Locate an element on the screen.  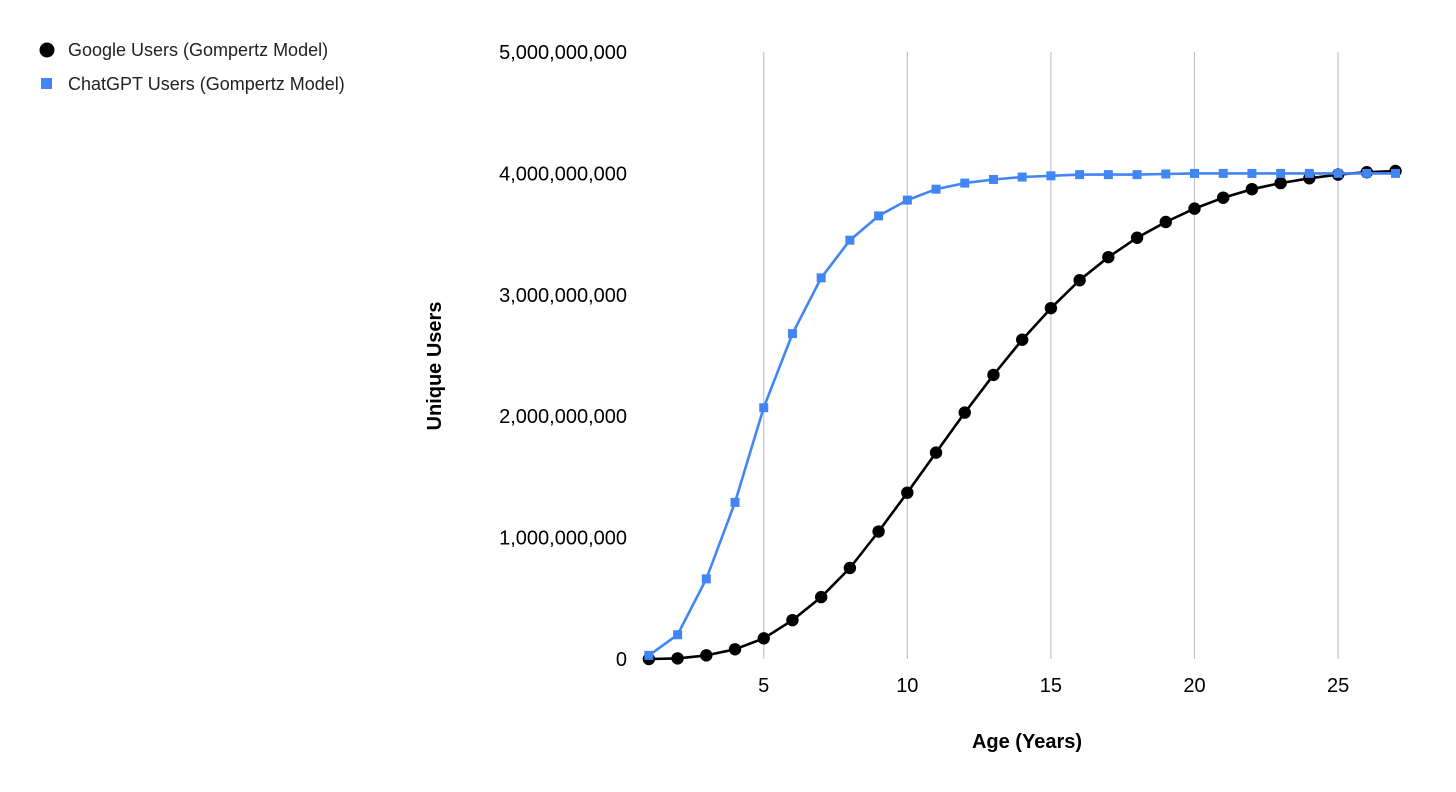
y-tick-label-1: 1,000,000,000 is located at coordinates (563, 539).